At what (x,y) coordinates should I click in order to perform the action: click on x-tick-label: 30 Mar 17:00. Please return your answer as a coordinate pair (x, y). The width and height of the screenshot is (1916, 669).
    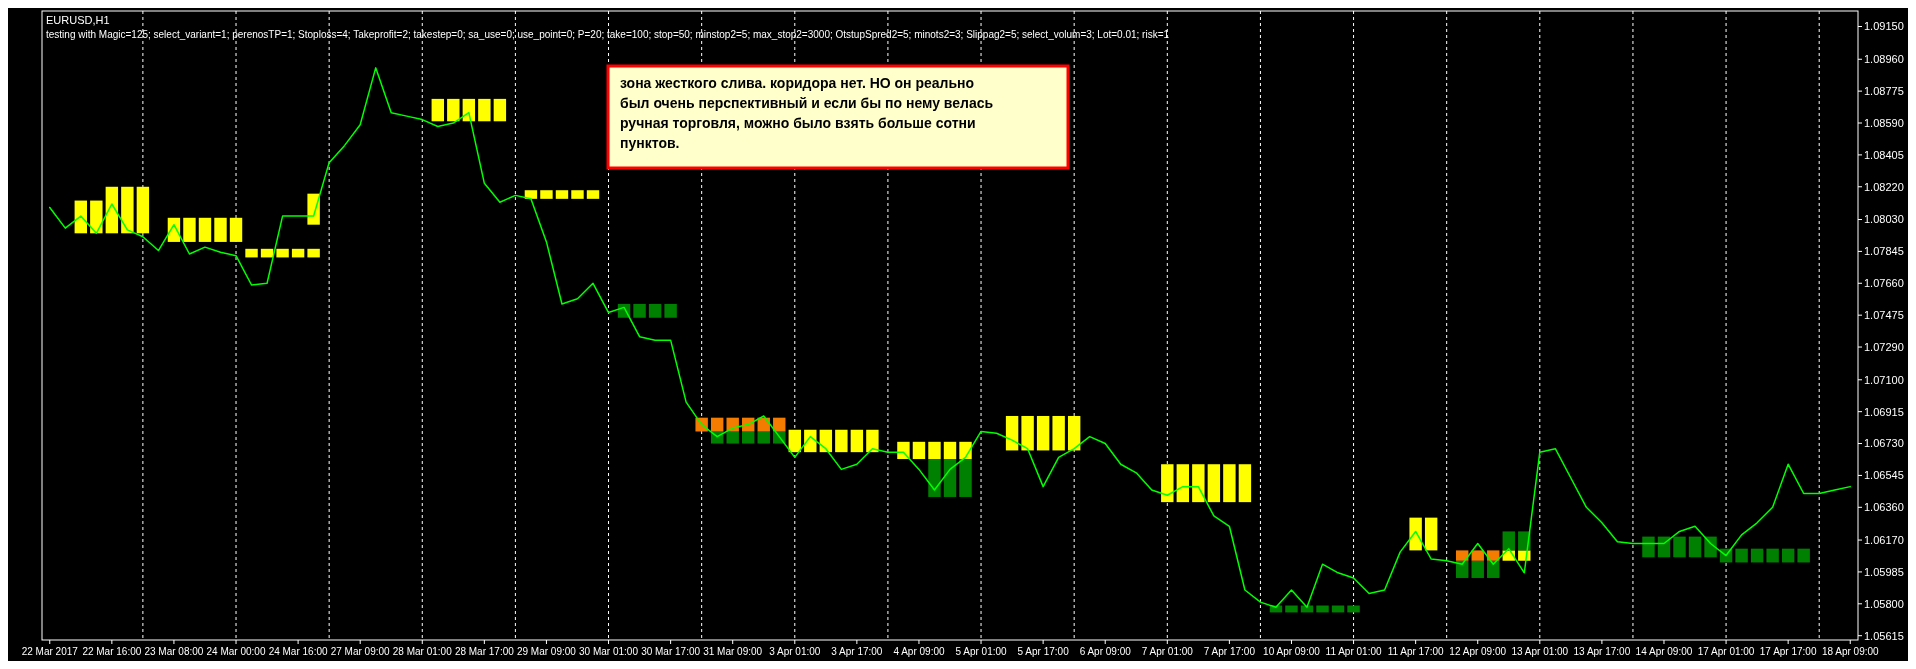
    Looking at the image, I should click on (671, 651).